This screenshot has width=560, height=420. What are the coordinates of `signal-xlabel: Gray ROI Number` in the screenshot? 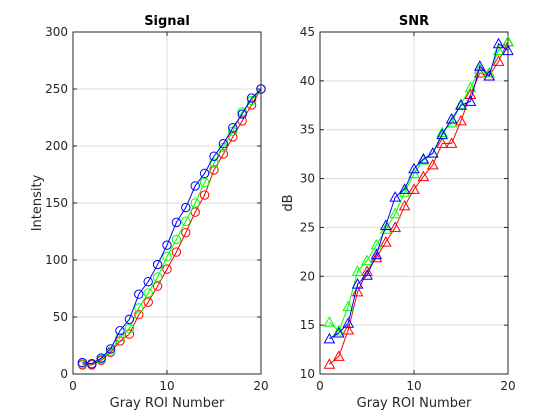 It's located at (167, 403).